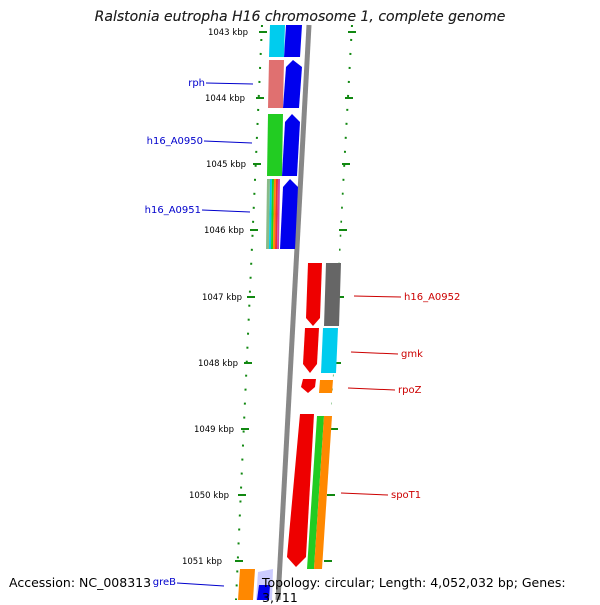  I want to click on right-gene-labels: h16_A0952 gmk rpoZ spoT1, so click(400, 396).